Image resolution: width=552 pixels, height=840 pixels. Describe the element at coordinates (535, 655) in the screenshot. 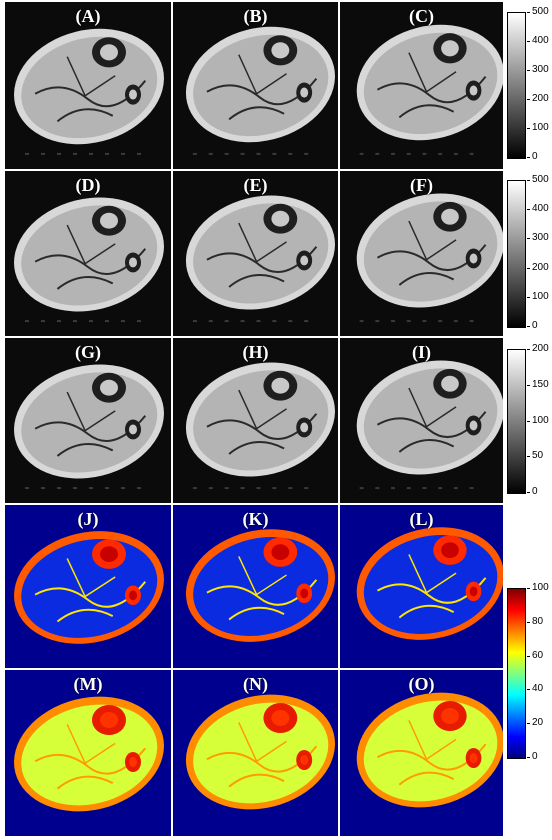

I see `colorbar-tick-label: 60` at that location.